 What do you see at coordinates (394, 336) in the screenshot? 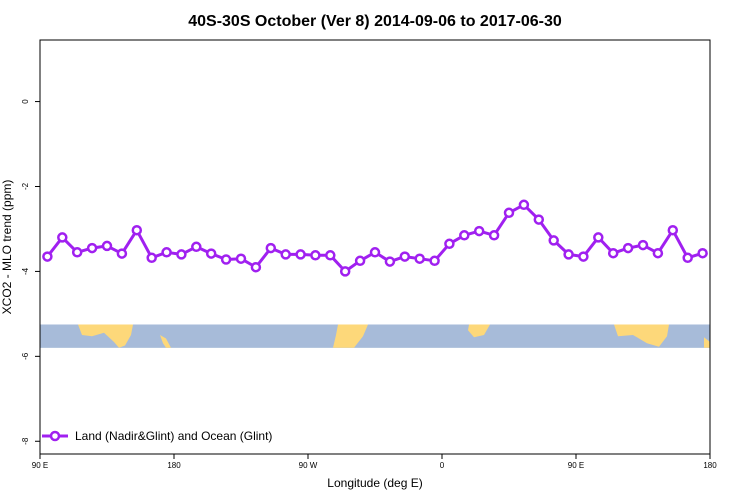
I see `map-land` at bounding box center [394, 336].